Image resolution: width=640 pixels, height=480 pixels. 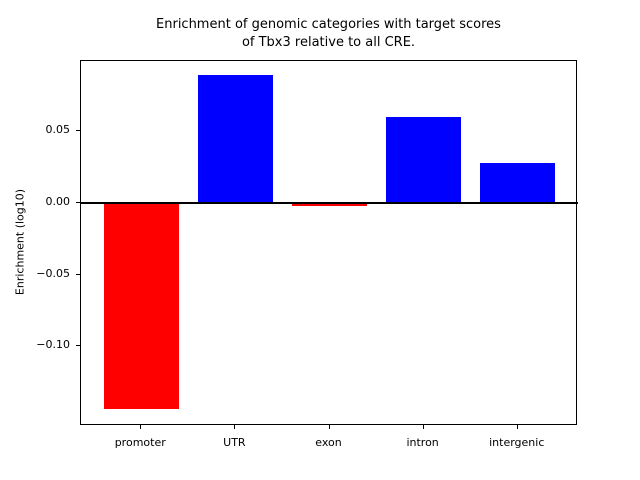 What do you see at coordinates (140, 442) in the screenshot?
I see `x-tick-label-promoter: promoter` at bounding box center [140, 442].